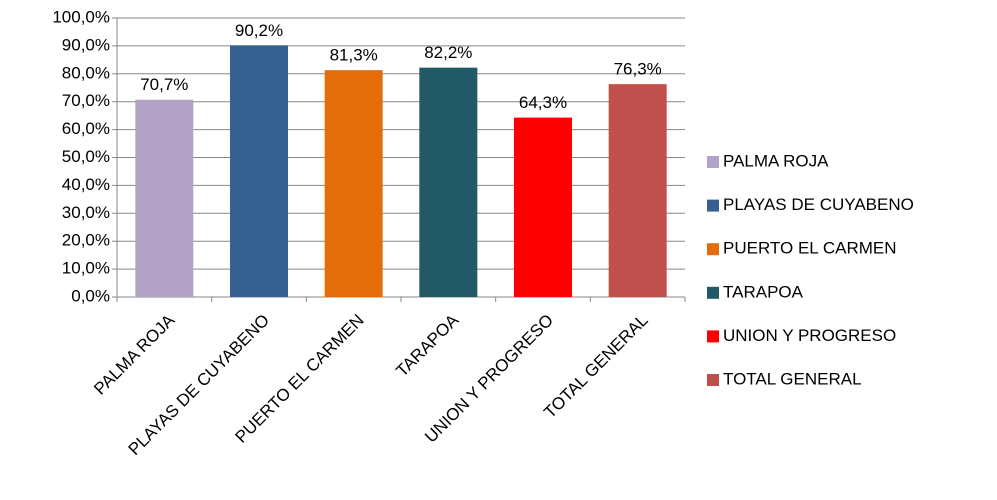 The width and height of the screenshot is (997, 500). I want to click on x-tick-label: PALMA ROJA, so click(134, 354).